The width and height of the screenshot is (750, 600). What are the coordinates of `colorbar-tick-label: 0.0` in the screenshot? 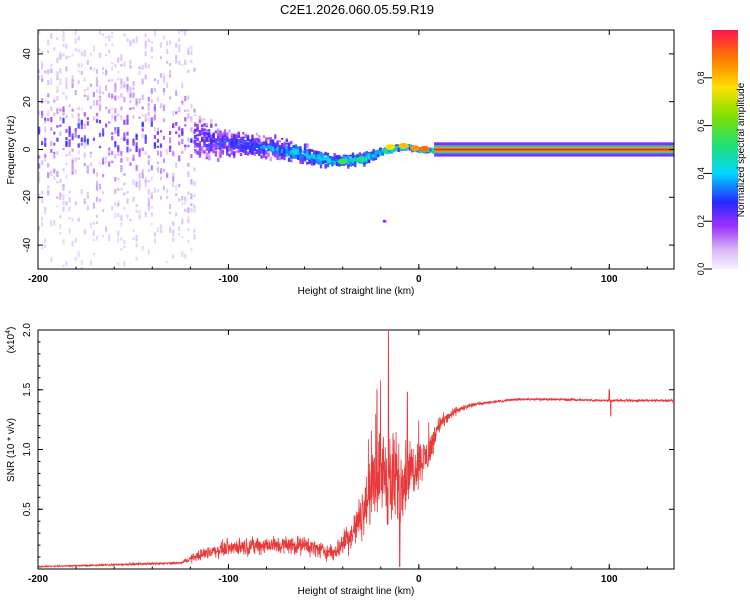 It's located at (701, 269).